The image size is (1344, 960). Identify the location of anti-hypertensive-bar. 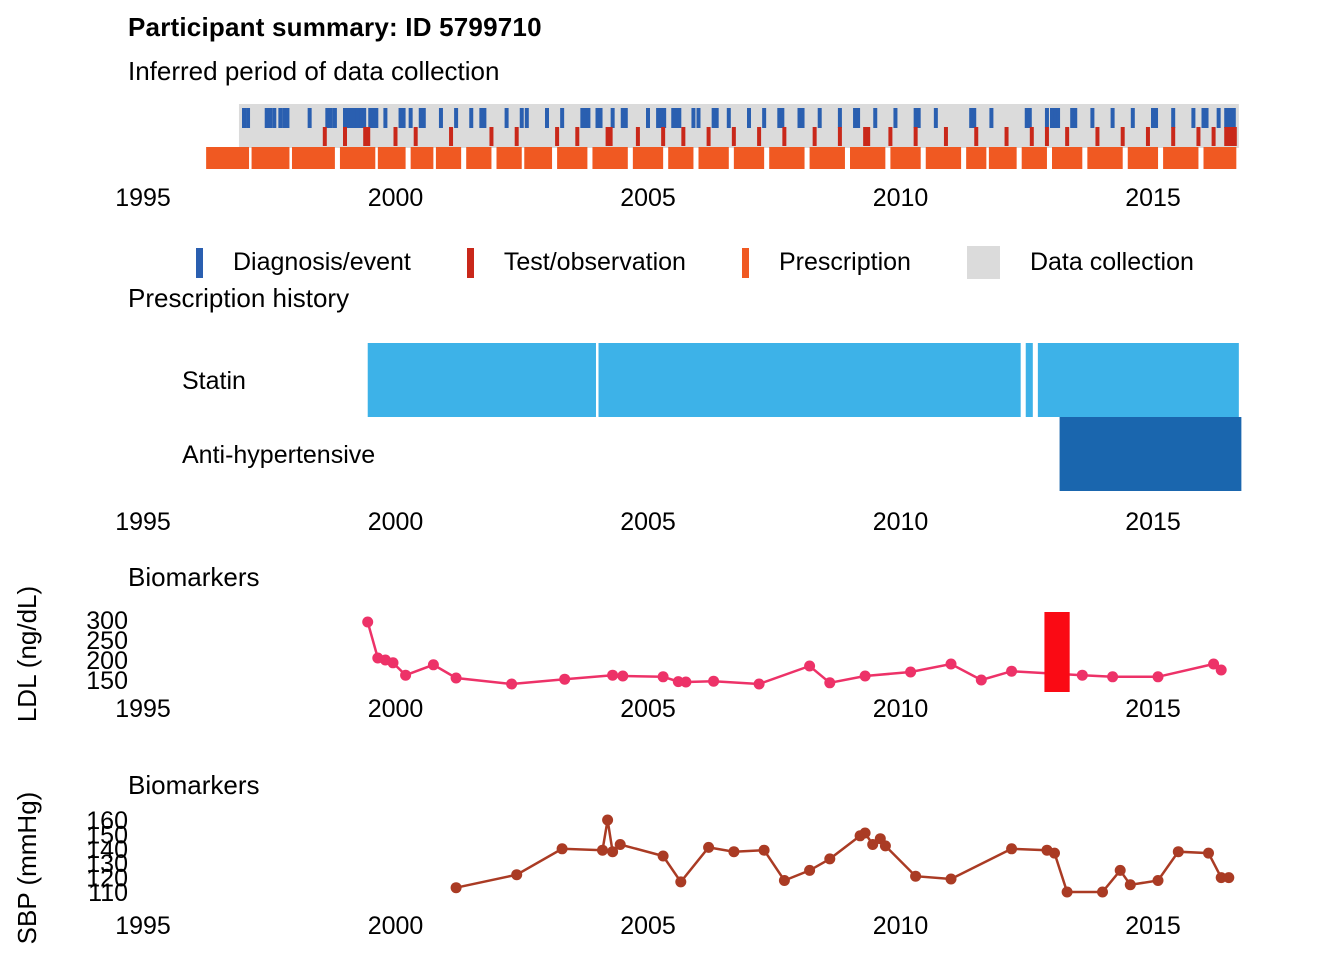
(1150, 454).